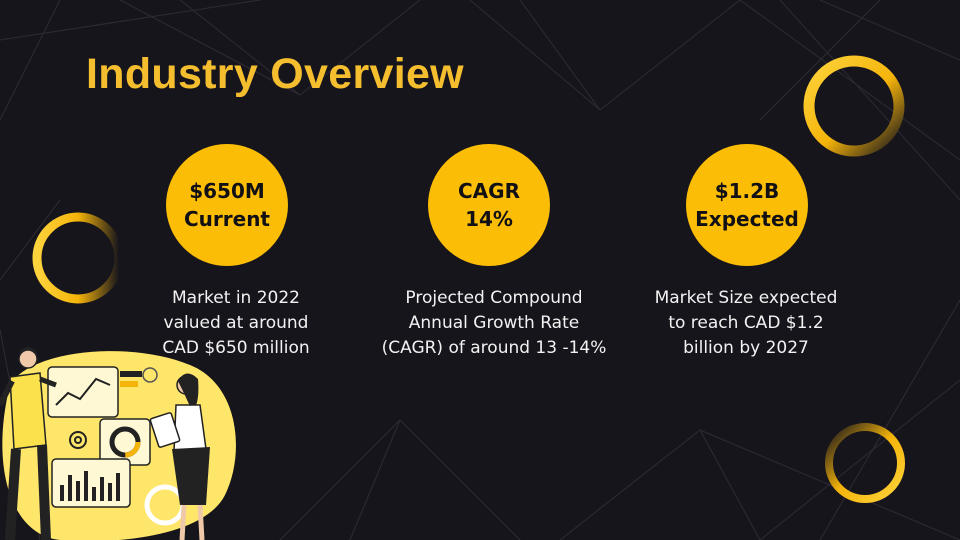 This screenshot has width=960, height=540. What do you see at coordinates (747, 205) in the screenshot?
I see `stat-circle-expected-market: $1.2B Expected` at bounding box center [747, 205].